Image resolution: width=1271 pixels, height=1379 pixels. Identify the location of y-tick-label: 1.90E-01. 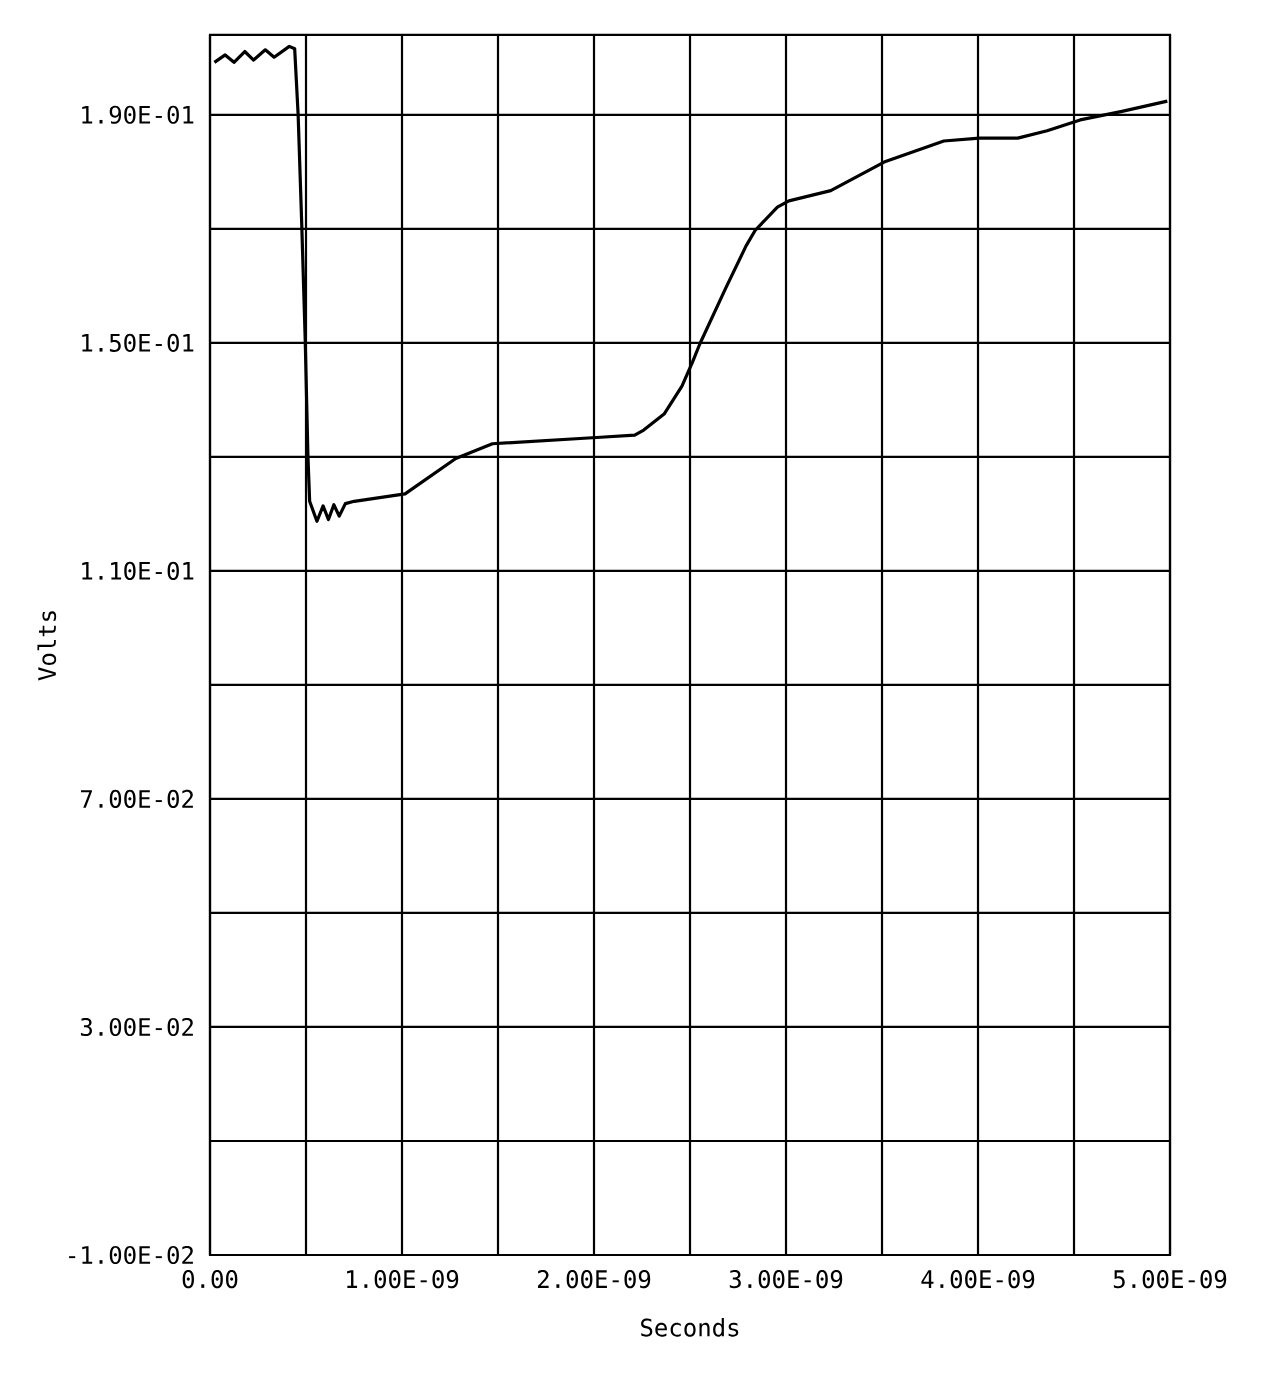
(138, 114).